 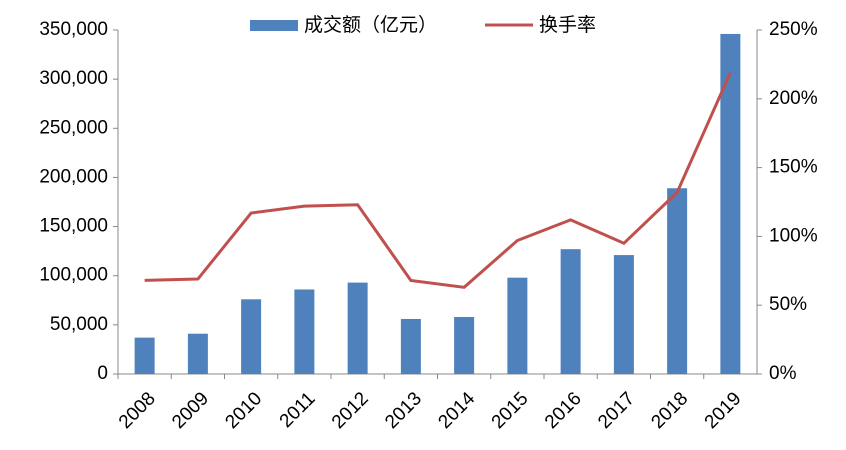 I want to click on y-tick-label: 350,000, so click(x=73, y=29).